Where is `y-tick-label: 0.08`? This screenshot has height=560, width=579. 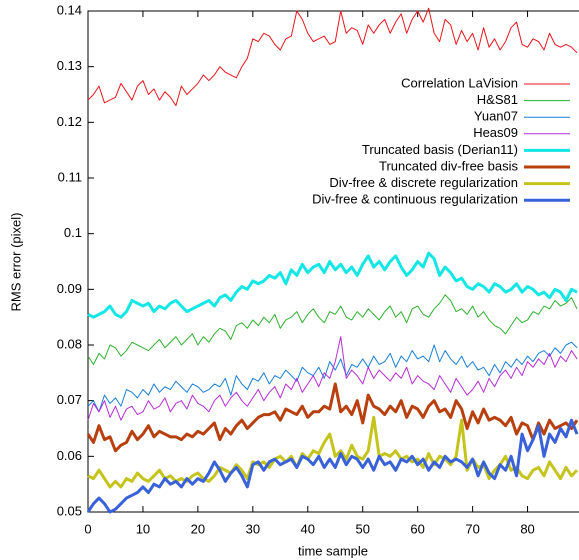
y-tick-label: 0.08 is located at coordinates (69, 343).